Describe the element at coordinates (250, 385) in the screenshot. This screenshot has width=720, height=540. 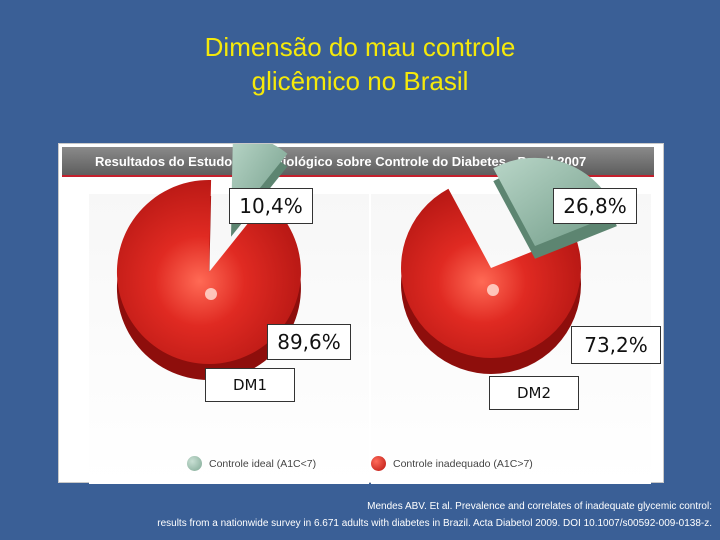
I see `group-label-dm1: DM1` at that location.